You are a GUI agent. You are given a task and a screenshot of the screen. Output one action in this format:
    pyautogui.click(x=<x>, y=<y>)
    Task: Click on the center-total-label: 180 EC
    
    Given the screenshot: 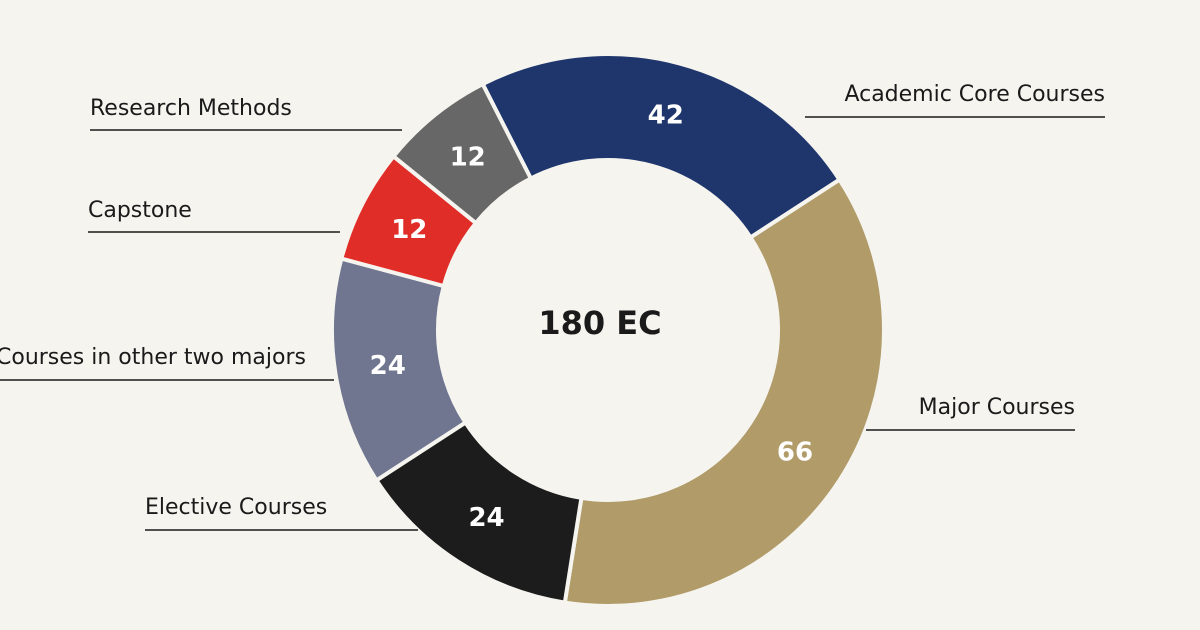 What is the action you would take?
    pyautogui.click(x=599, y=323)
    